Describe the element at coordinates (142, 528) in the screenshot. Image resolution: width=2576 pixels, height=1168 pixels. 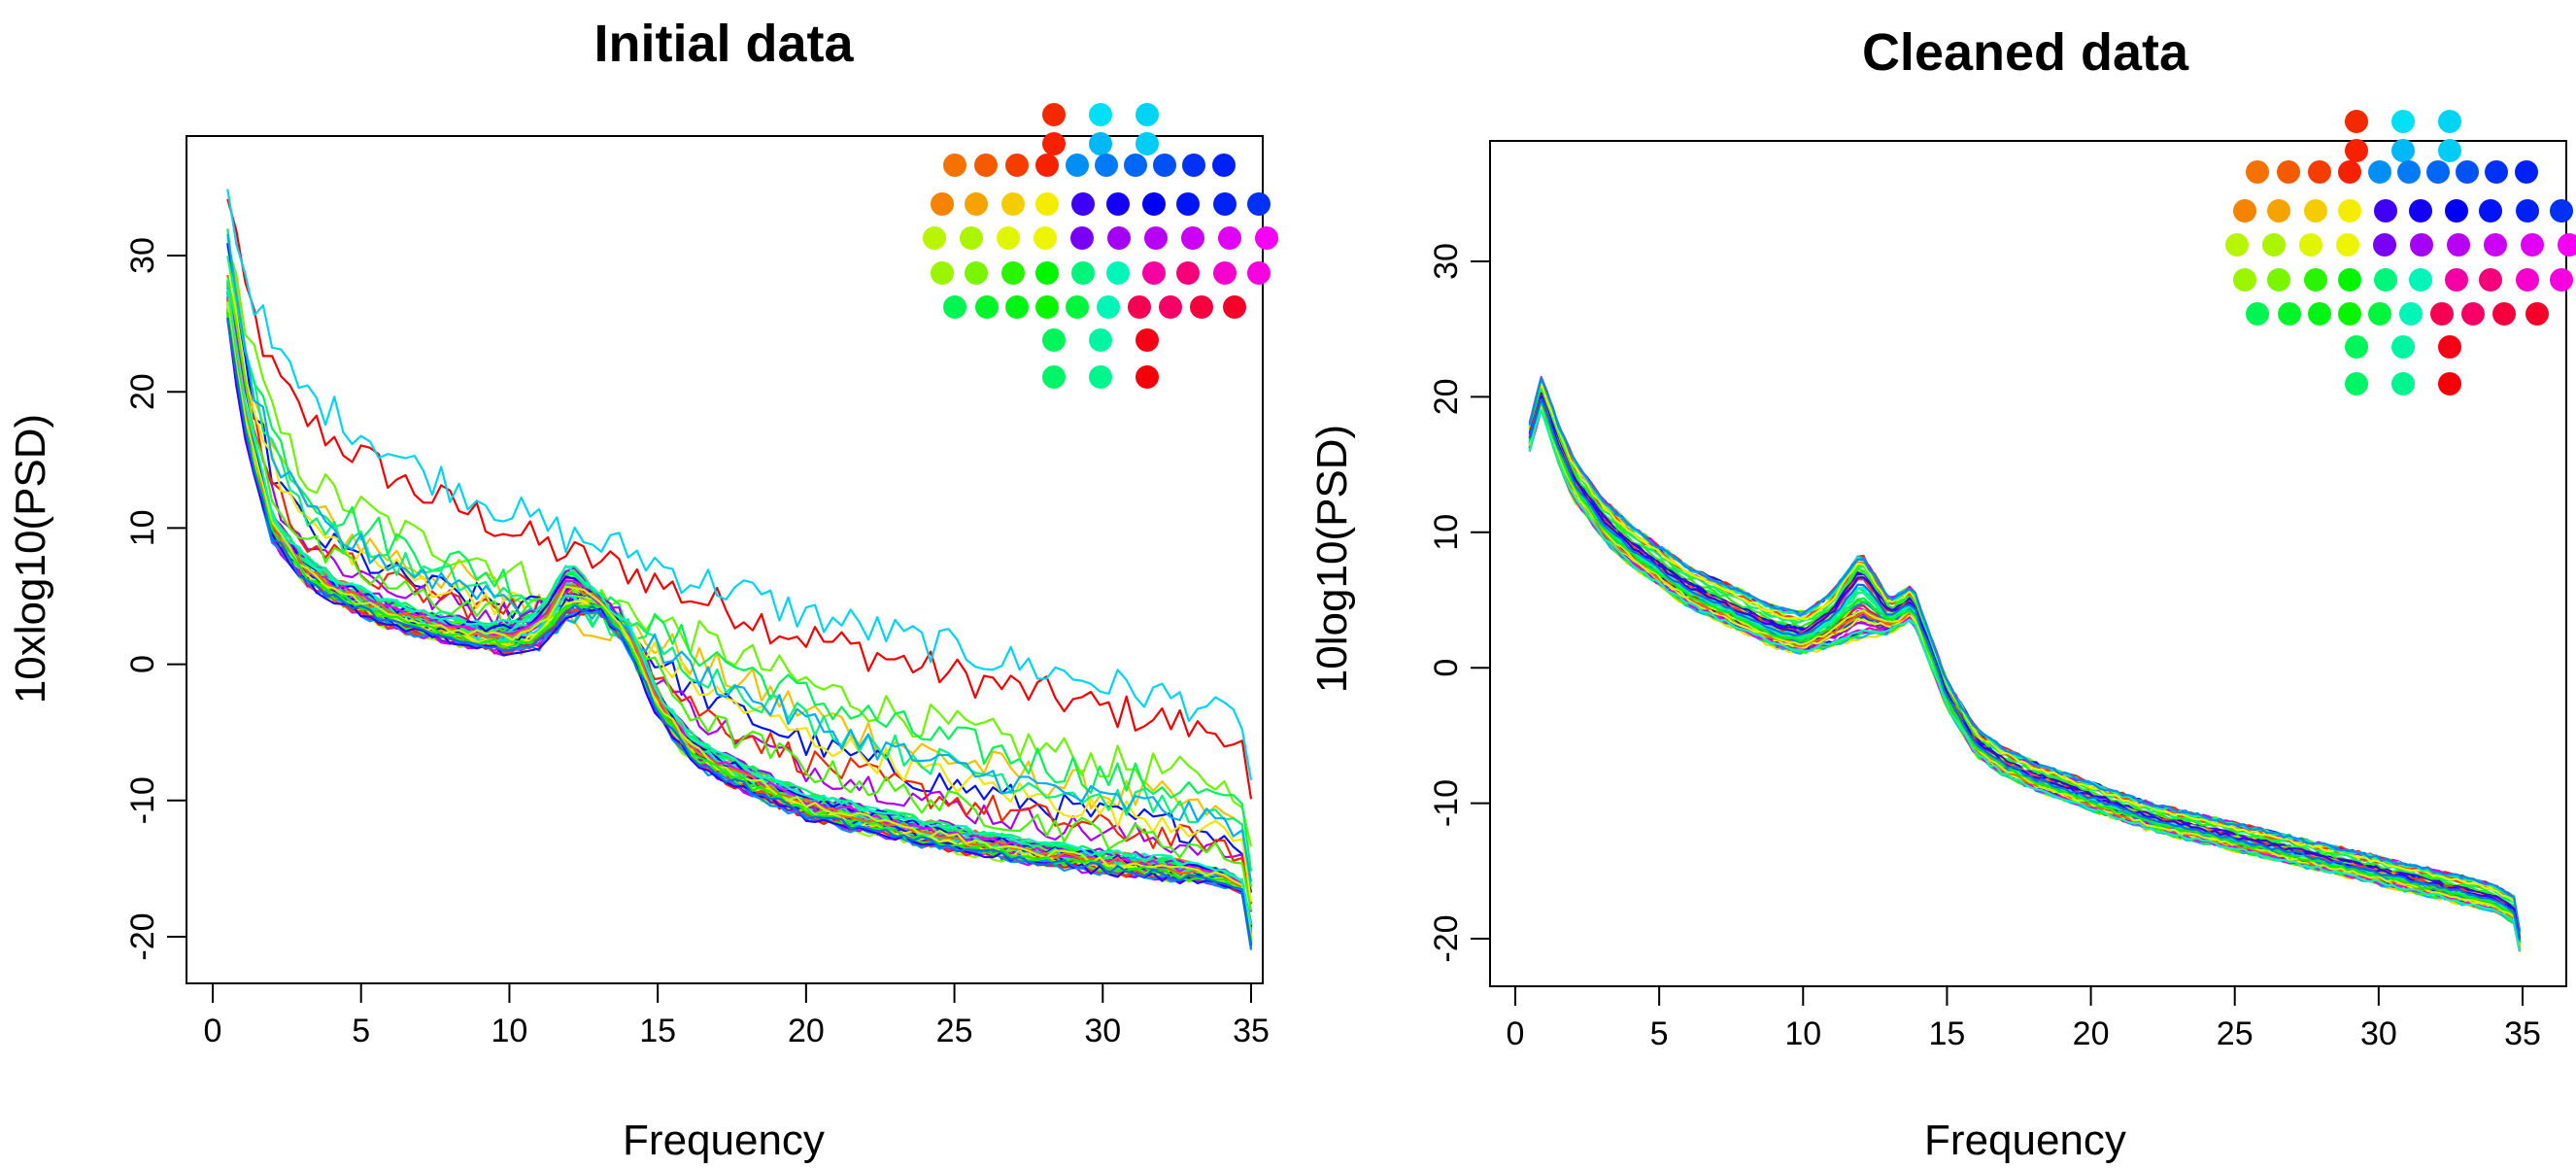
I see `y-tick-label: 10` at that location.